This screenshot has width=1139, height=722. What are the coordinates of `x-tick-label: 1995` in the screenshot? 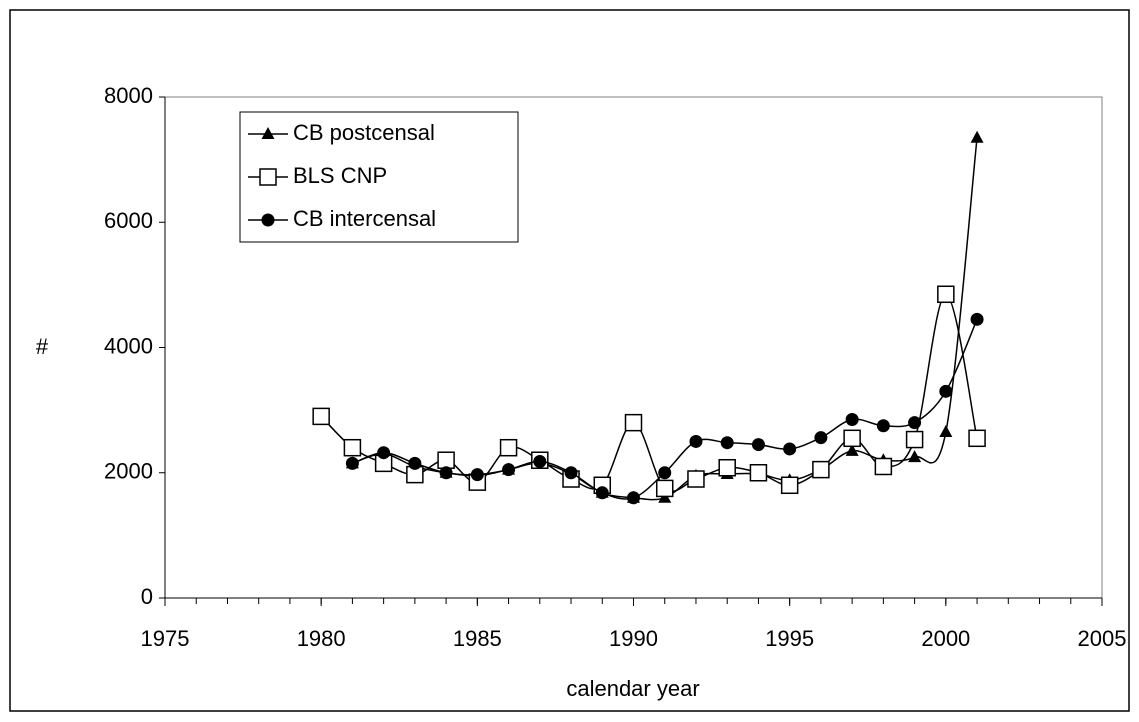 It's located at (789, 638).